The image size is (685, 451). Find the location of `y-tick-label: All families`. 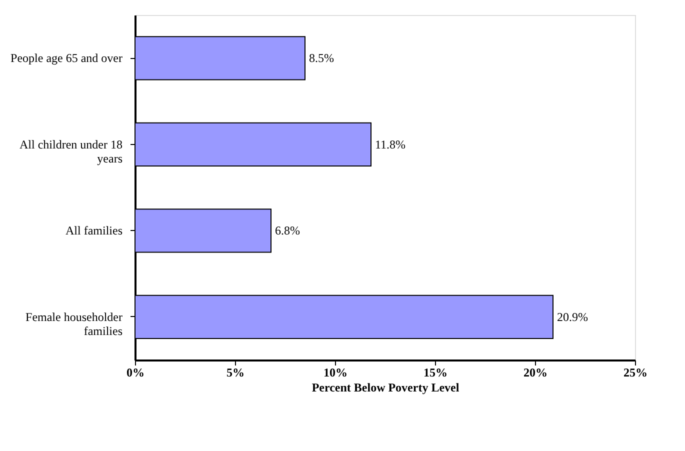

y-tick-label: All families is located at coordinates (94, 231).